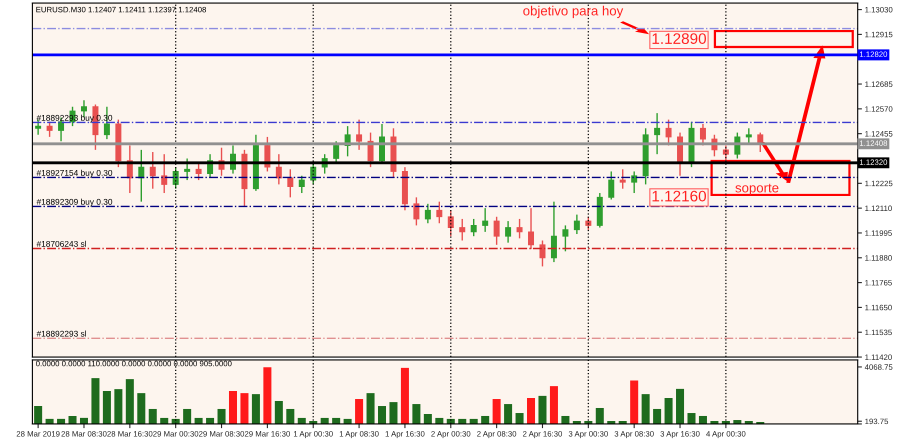 This screenshot has width=900, height=443. Describe the element at coordinates (756, 190) in the screenshot. I see `annotation: soporte` at that location.